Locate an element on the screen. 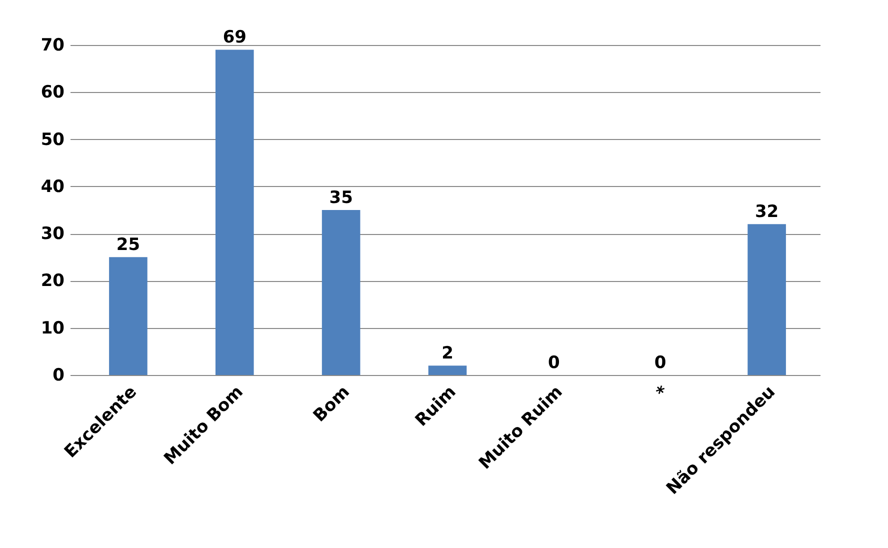  y-tick-label: 50 is located at coordinates (52, 140).